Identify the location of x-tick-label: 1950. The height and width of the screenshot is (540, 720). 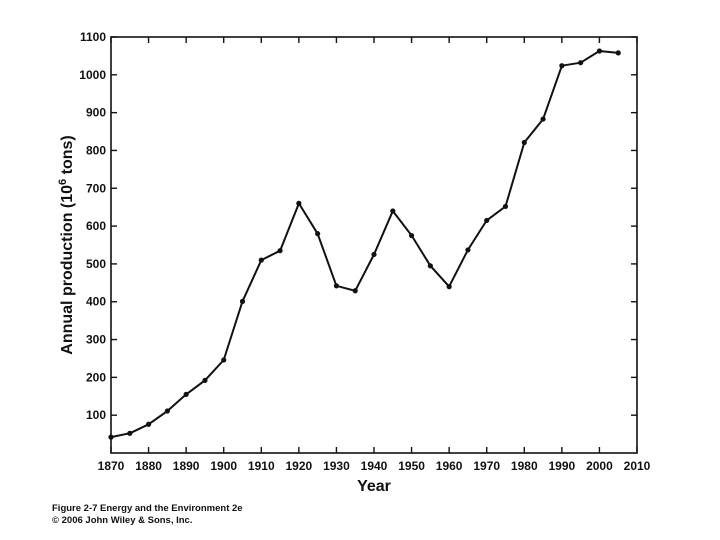
(411, 466).